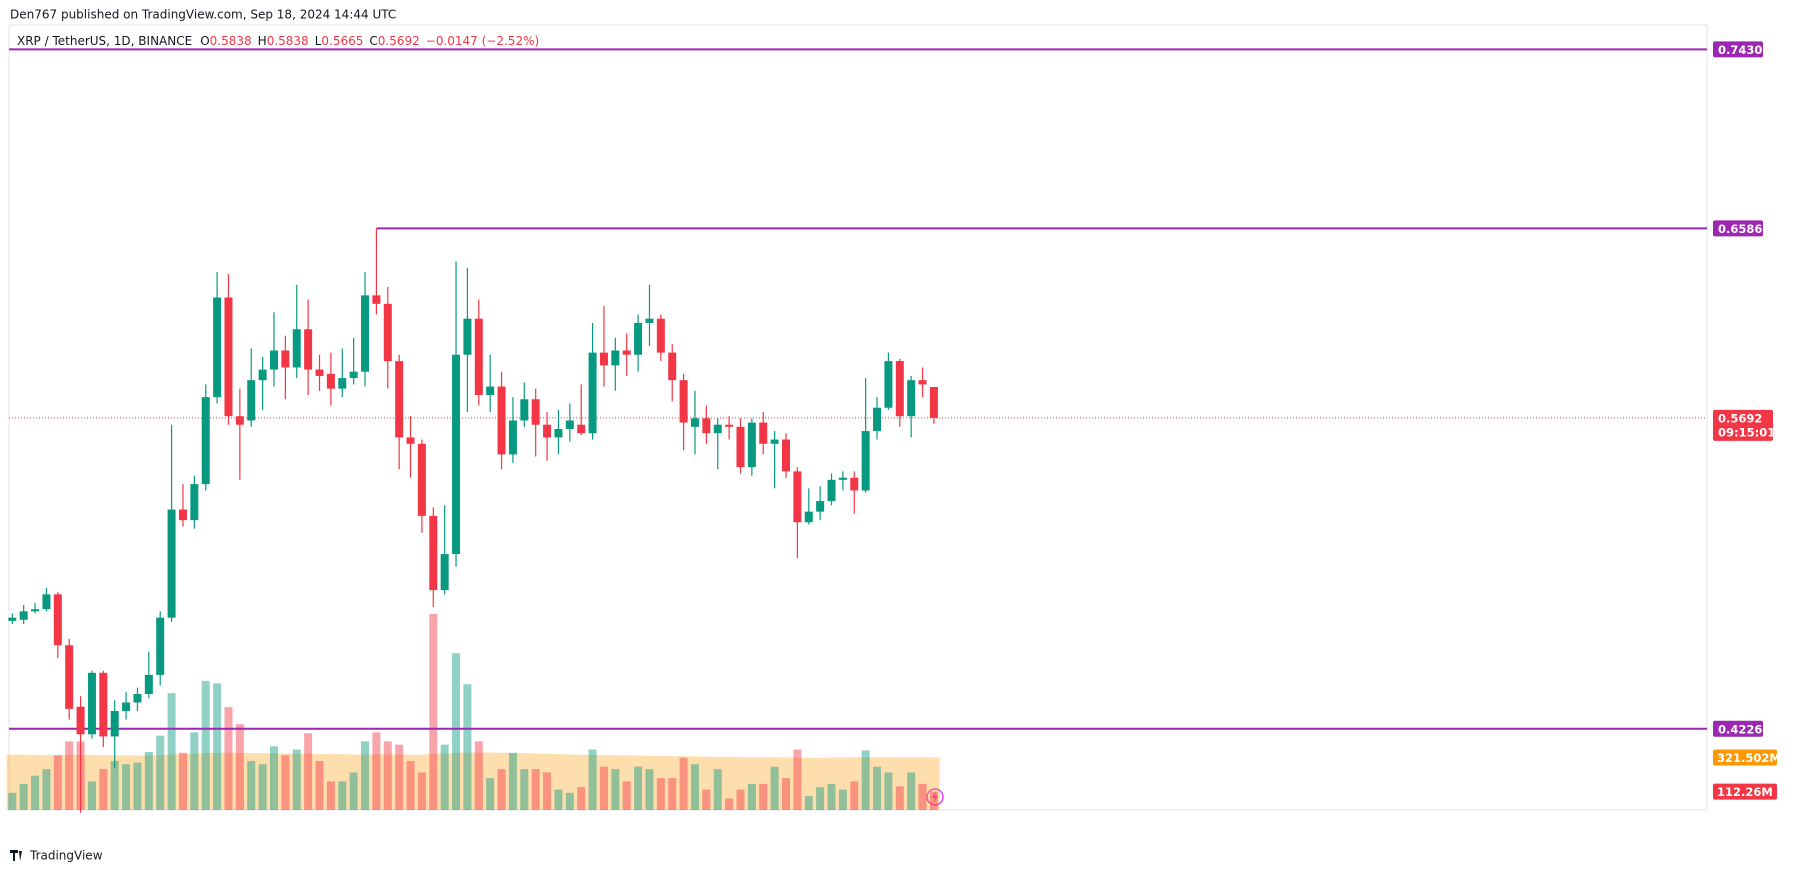  I want to click on close-value: 0.5692, so click(399, 41).